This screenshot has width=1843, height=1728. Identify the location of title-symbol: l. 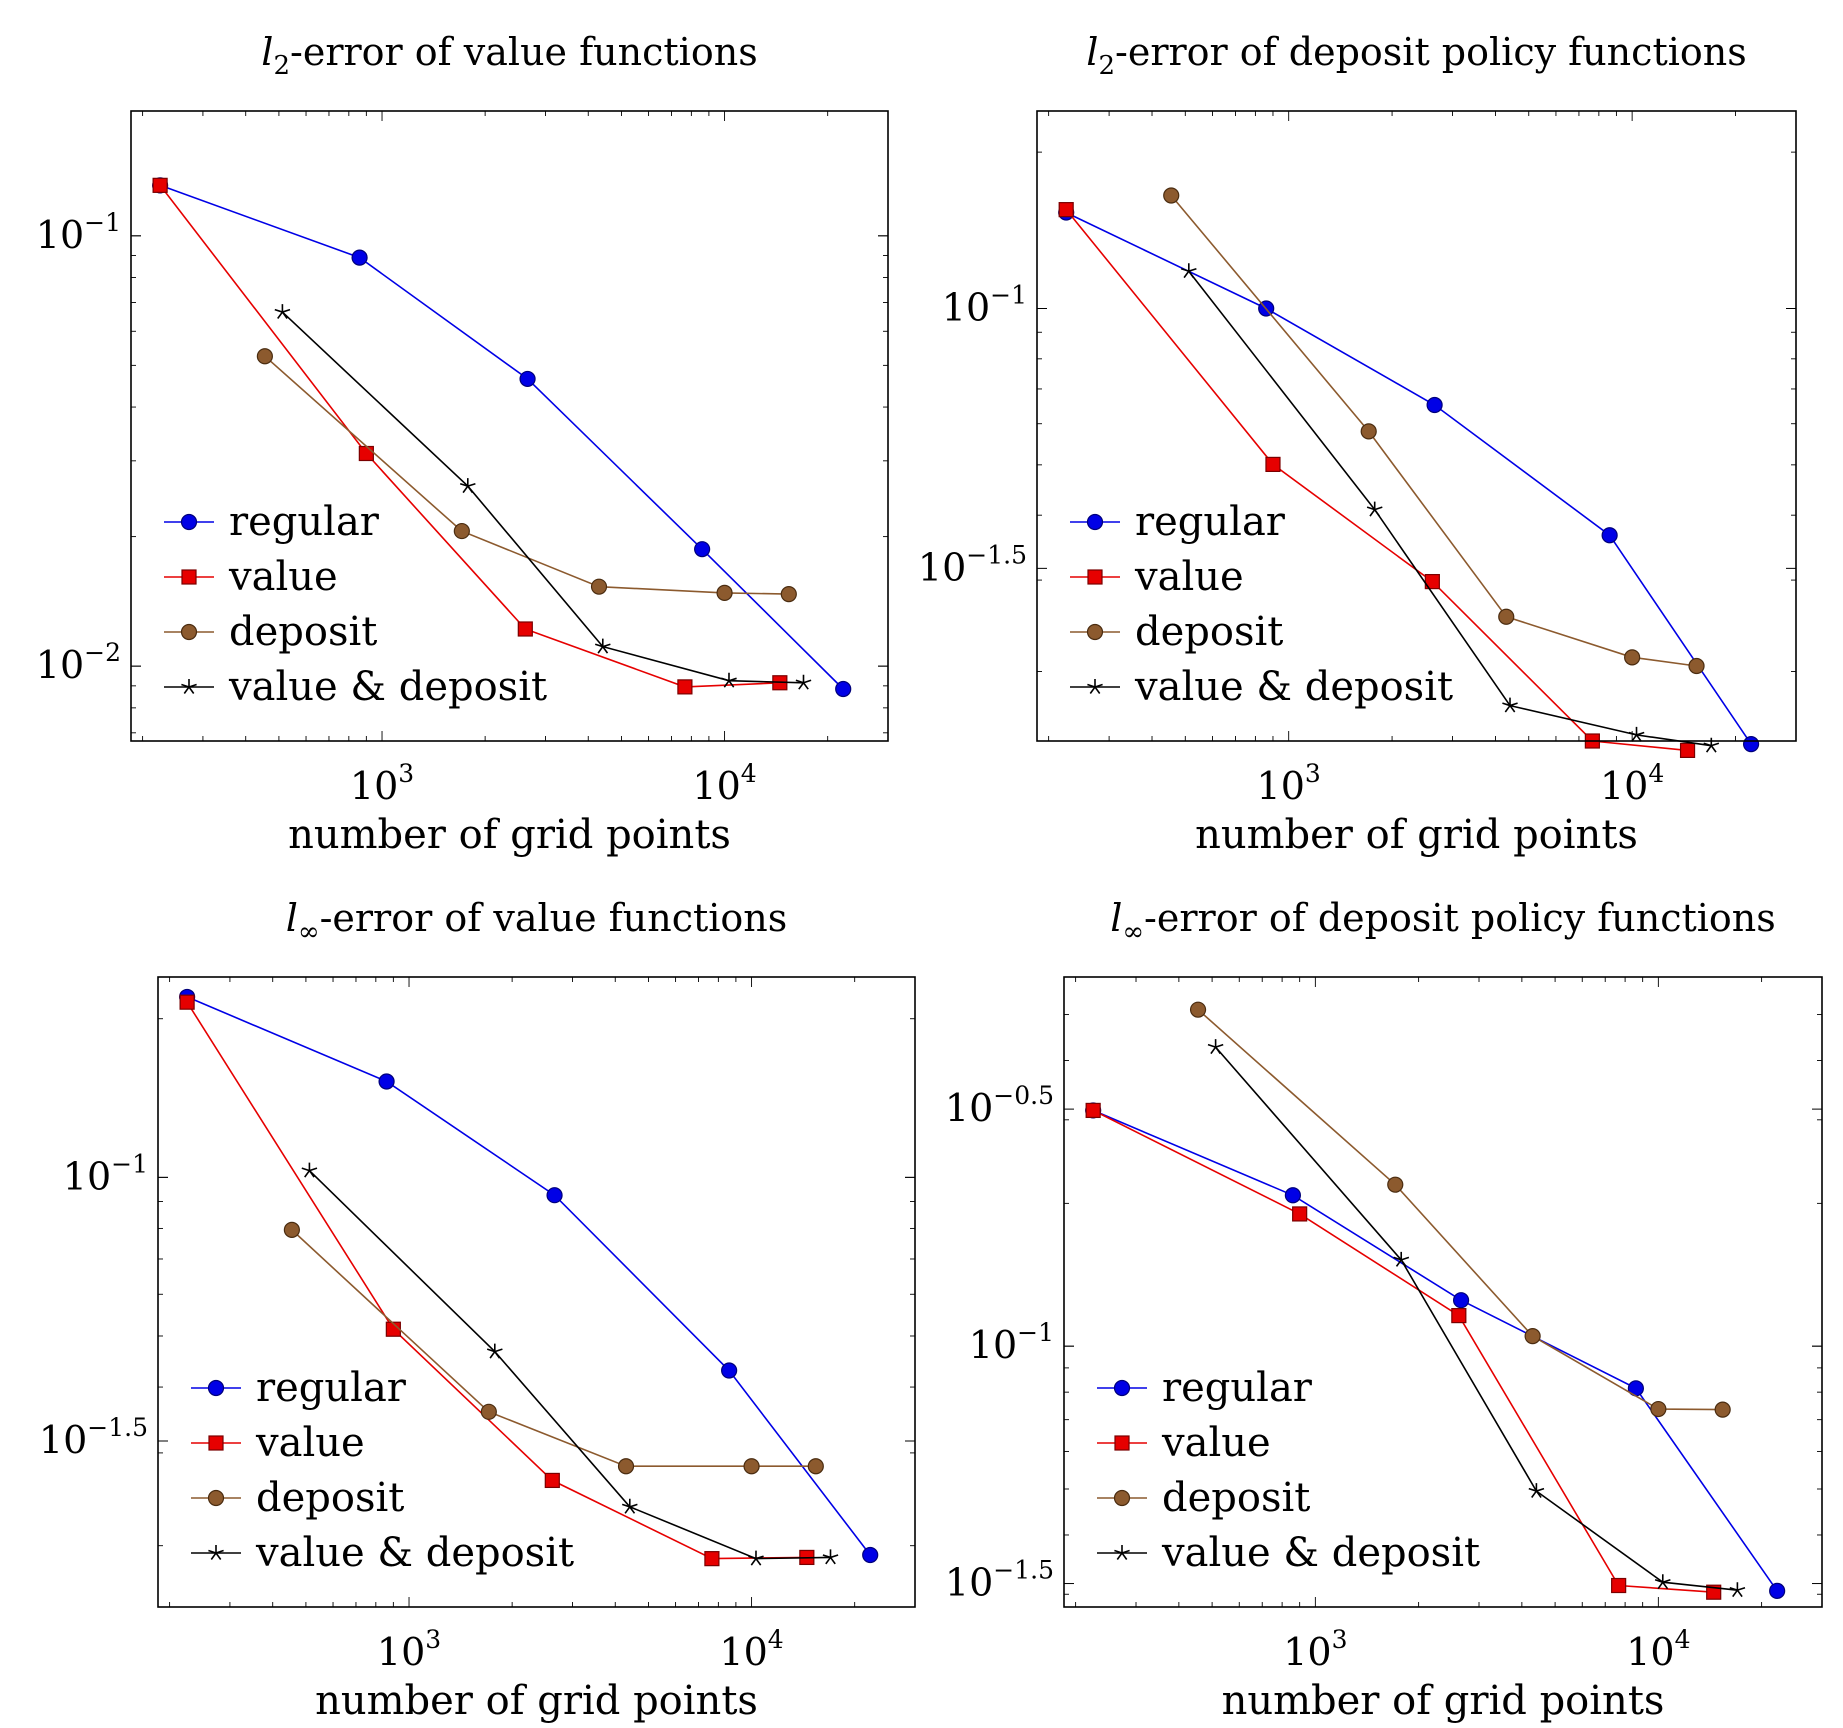
(1116, 918).